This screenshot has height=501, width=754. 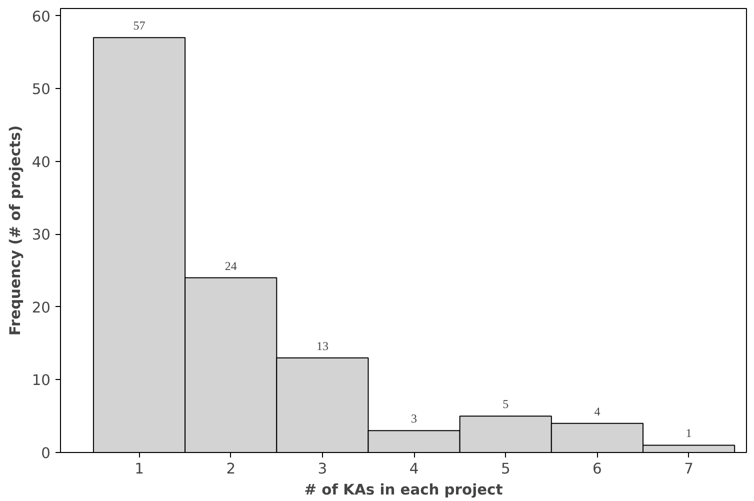 What do you see at coordinates (41, 89) in the screenshot?
I see `y-tick-label: 50` at bounding box center [41, 89].